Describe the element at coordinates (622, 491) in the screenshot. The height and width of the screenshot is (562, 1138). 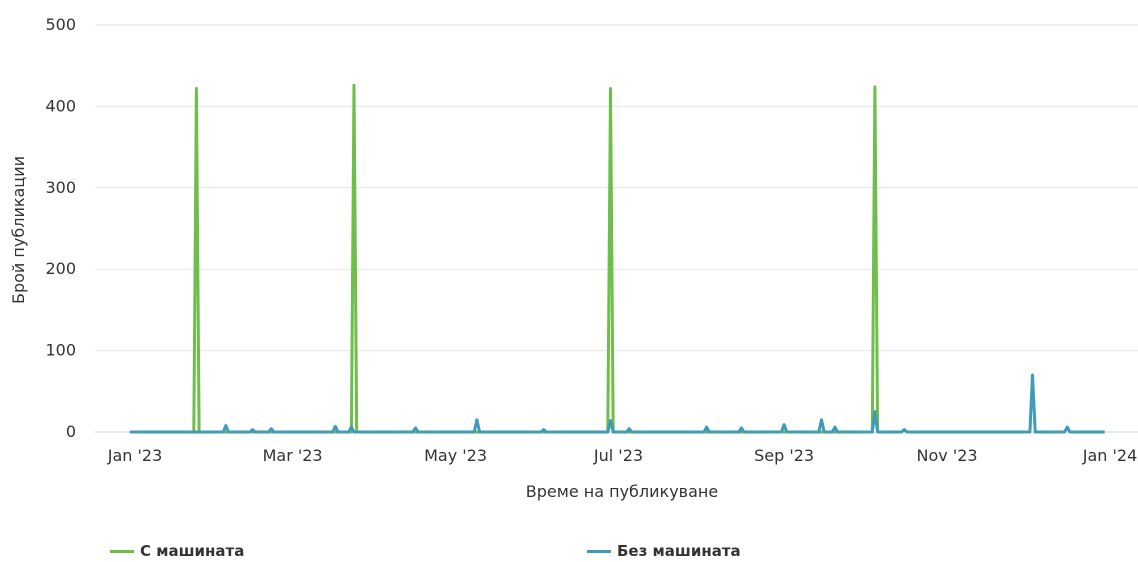
I see `x-axis-title: Време на публикуване` at that location.